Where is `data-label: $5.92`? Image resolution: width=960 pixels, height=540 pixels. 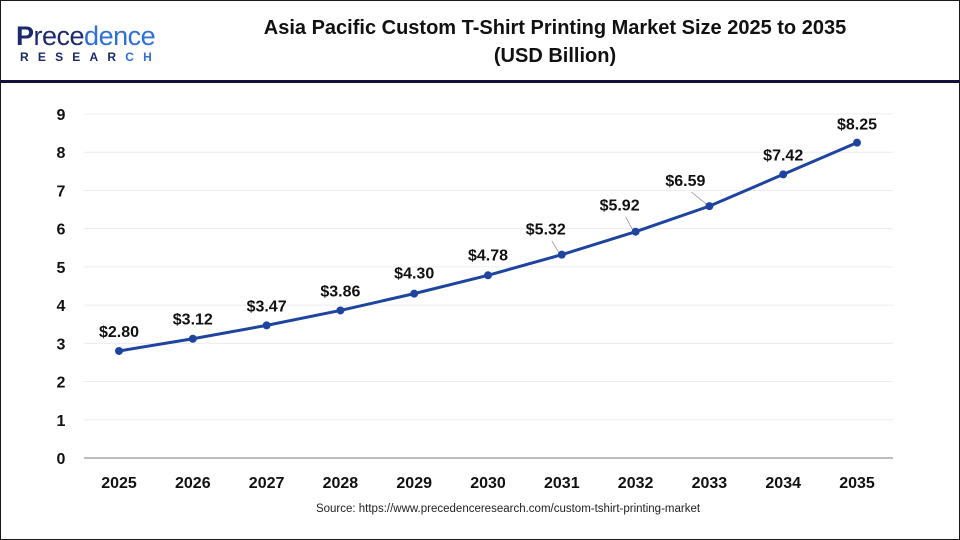 data-label: $5.92 is located at coordinates (620, 206).